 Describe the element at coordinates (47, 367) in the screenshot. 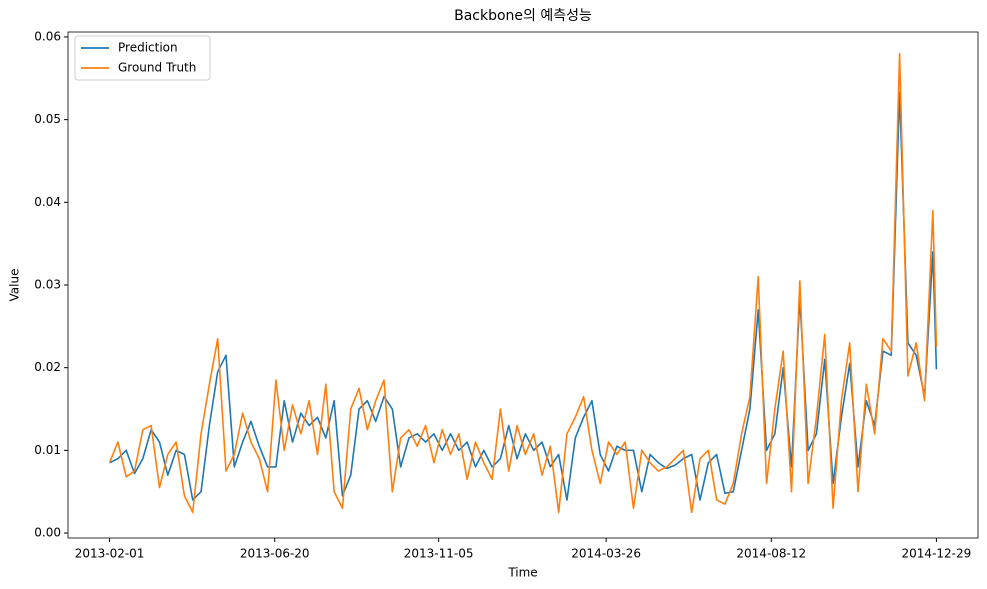

I see `y-tick-label: 0.02` at that location.